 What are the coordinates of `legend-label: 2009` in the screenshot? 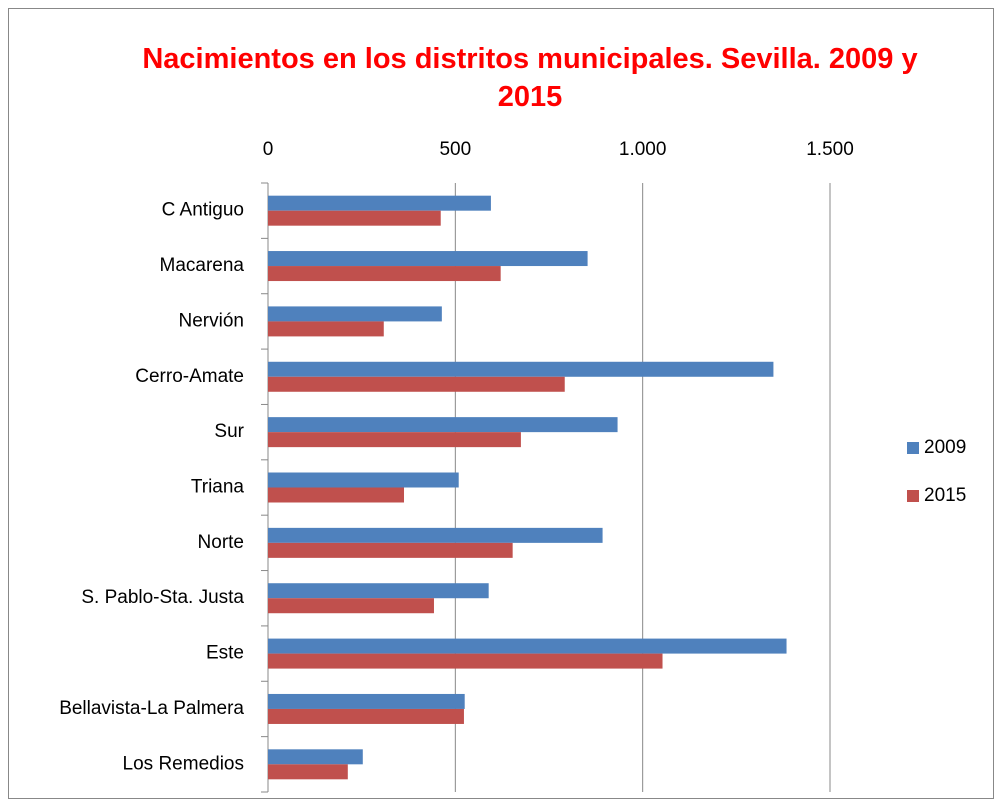 It's located at (945, 447).